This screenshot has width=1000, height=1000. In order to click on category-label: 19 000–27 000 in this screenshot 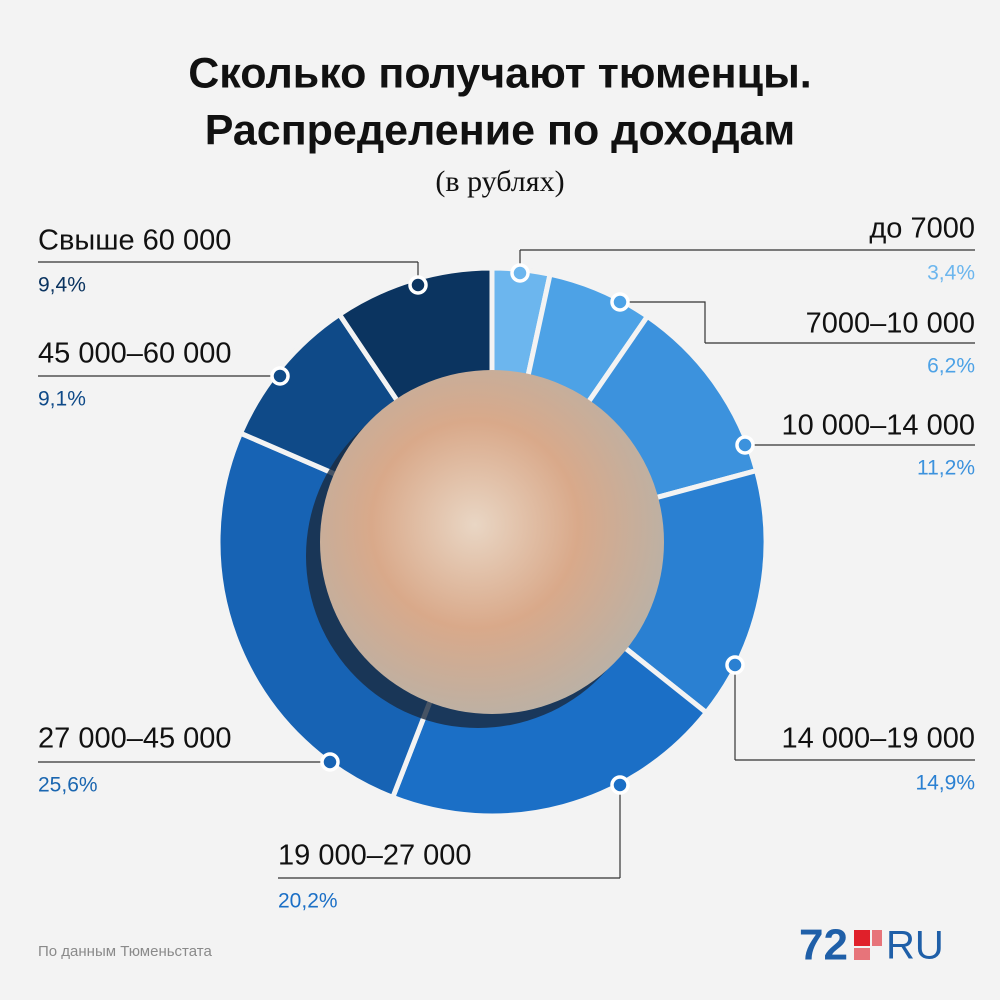, I will do `click(375, 856)`.